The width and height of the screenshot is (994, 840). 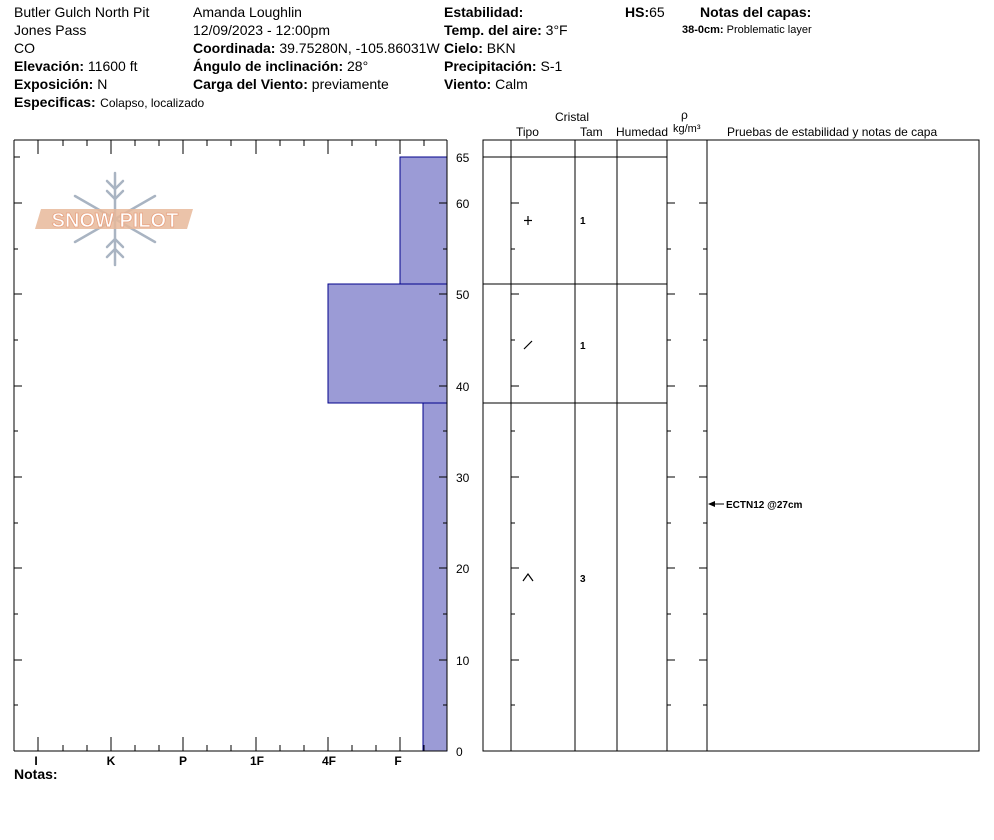 I want to click on air-temp-label: Temp. del aire:, so click(x=493, y=30).